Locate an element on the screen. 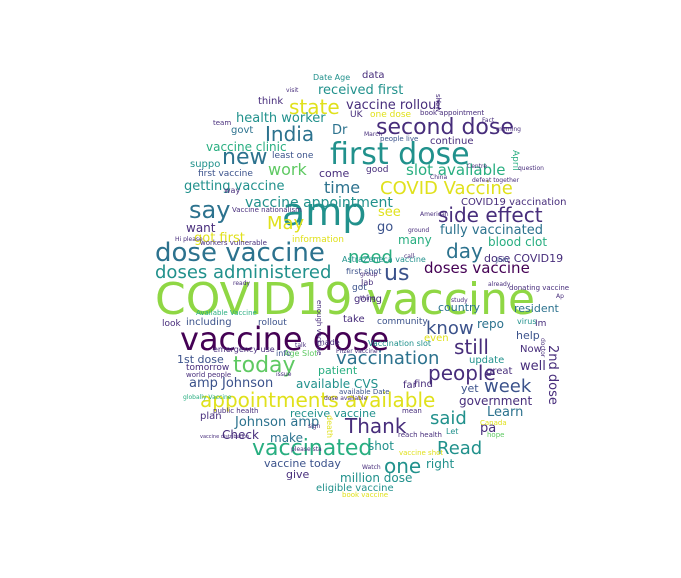  word: Thank is located at coordinates (376, 426).